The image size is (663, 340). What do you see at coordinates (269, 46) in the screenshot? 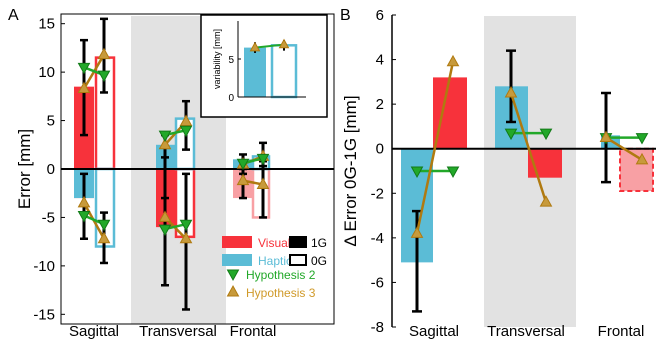
I see `inset-hypothesis-line` at bounding box center [269, 46].